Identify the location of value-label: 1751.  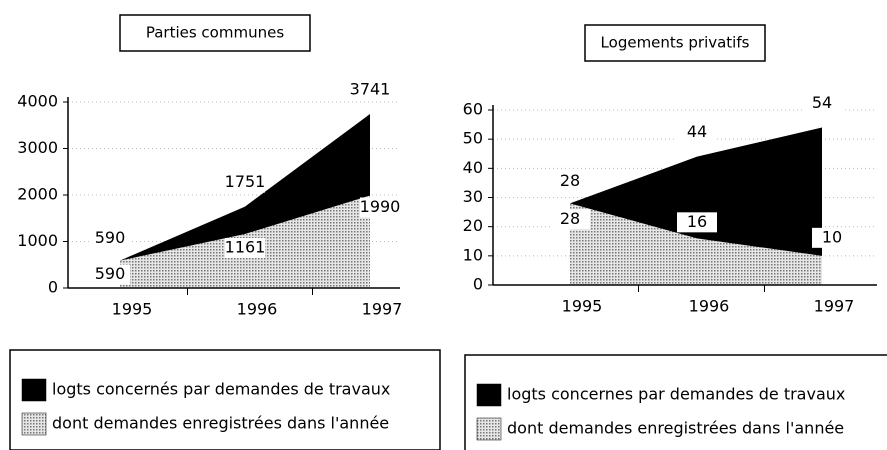
(245, 181).